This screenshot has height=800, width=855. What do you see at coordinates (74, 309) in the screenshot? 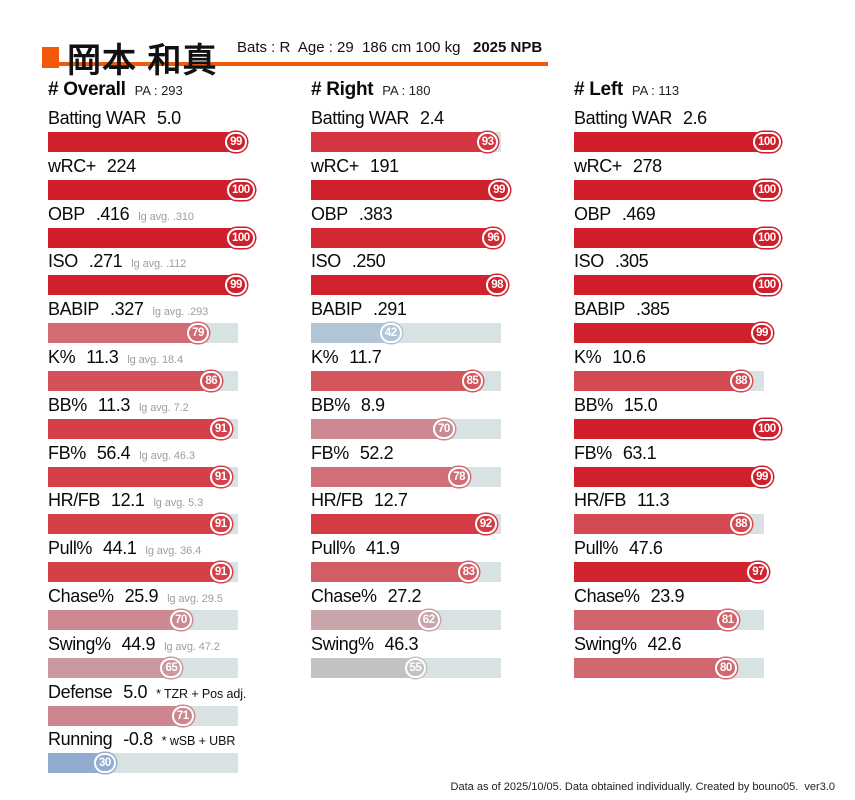
I see `stat-name: BABIP` at bounding box center [74, 309].